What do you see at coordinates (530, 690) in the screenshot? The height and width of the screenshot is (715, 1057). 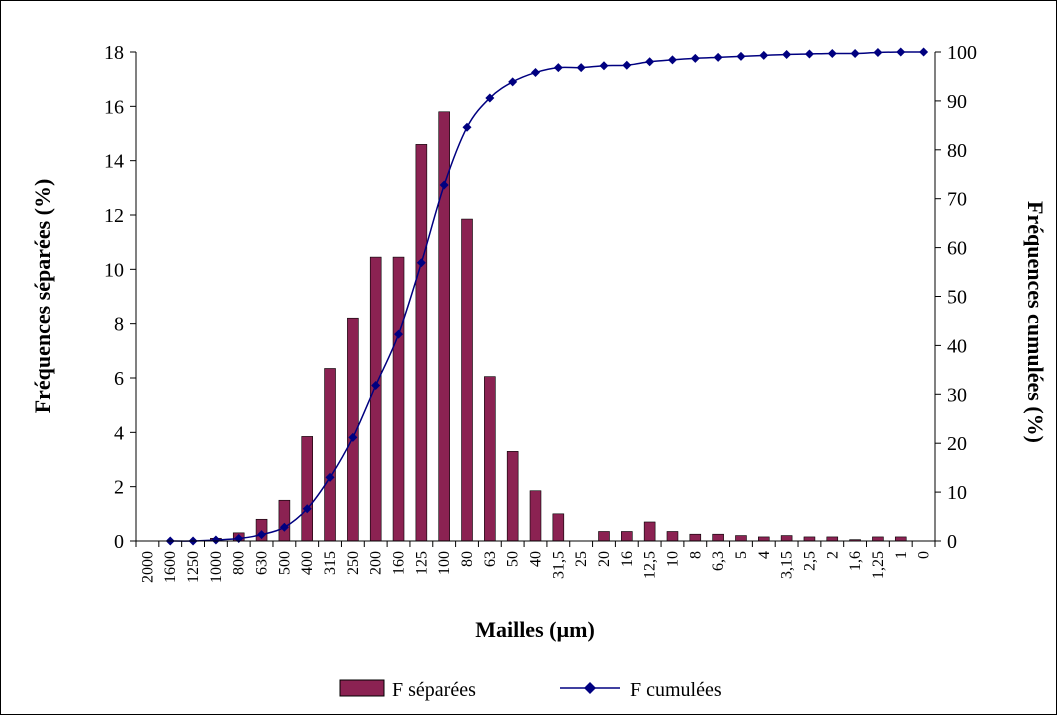 I see `legend: F séparées F cumulées` at bounding box center [530, 690].